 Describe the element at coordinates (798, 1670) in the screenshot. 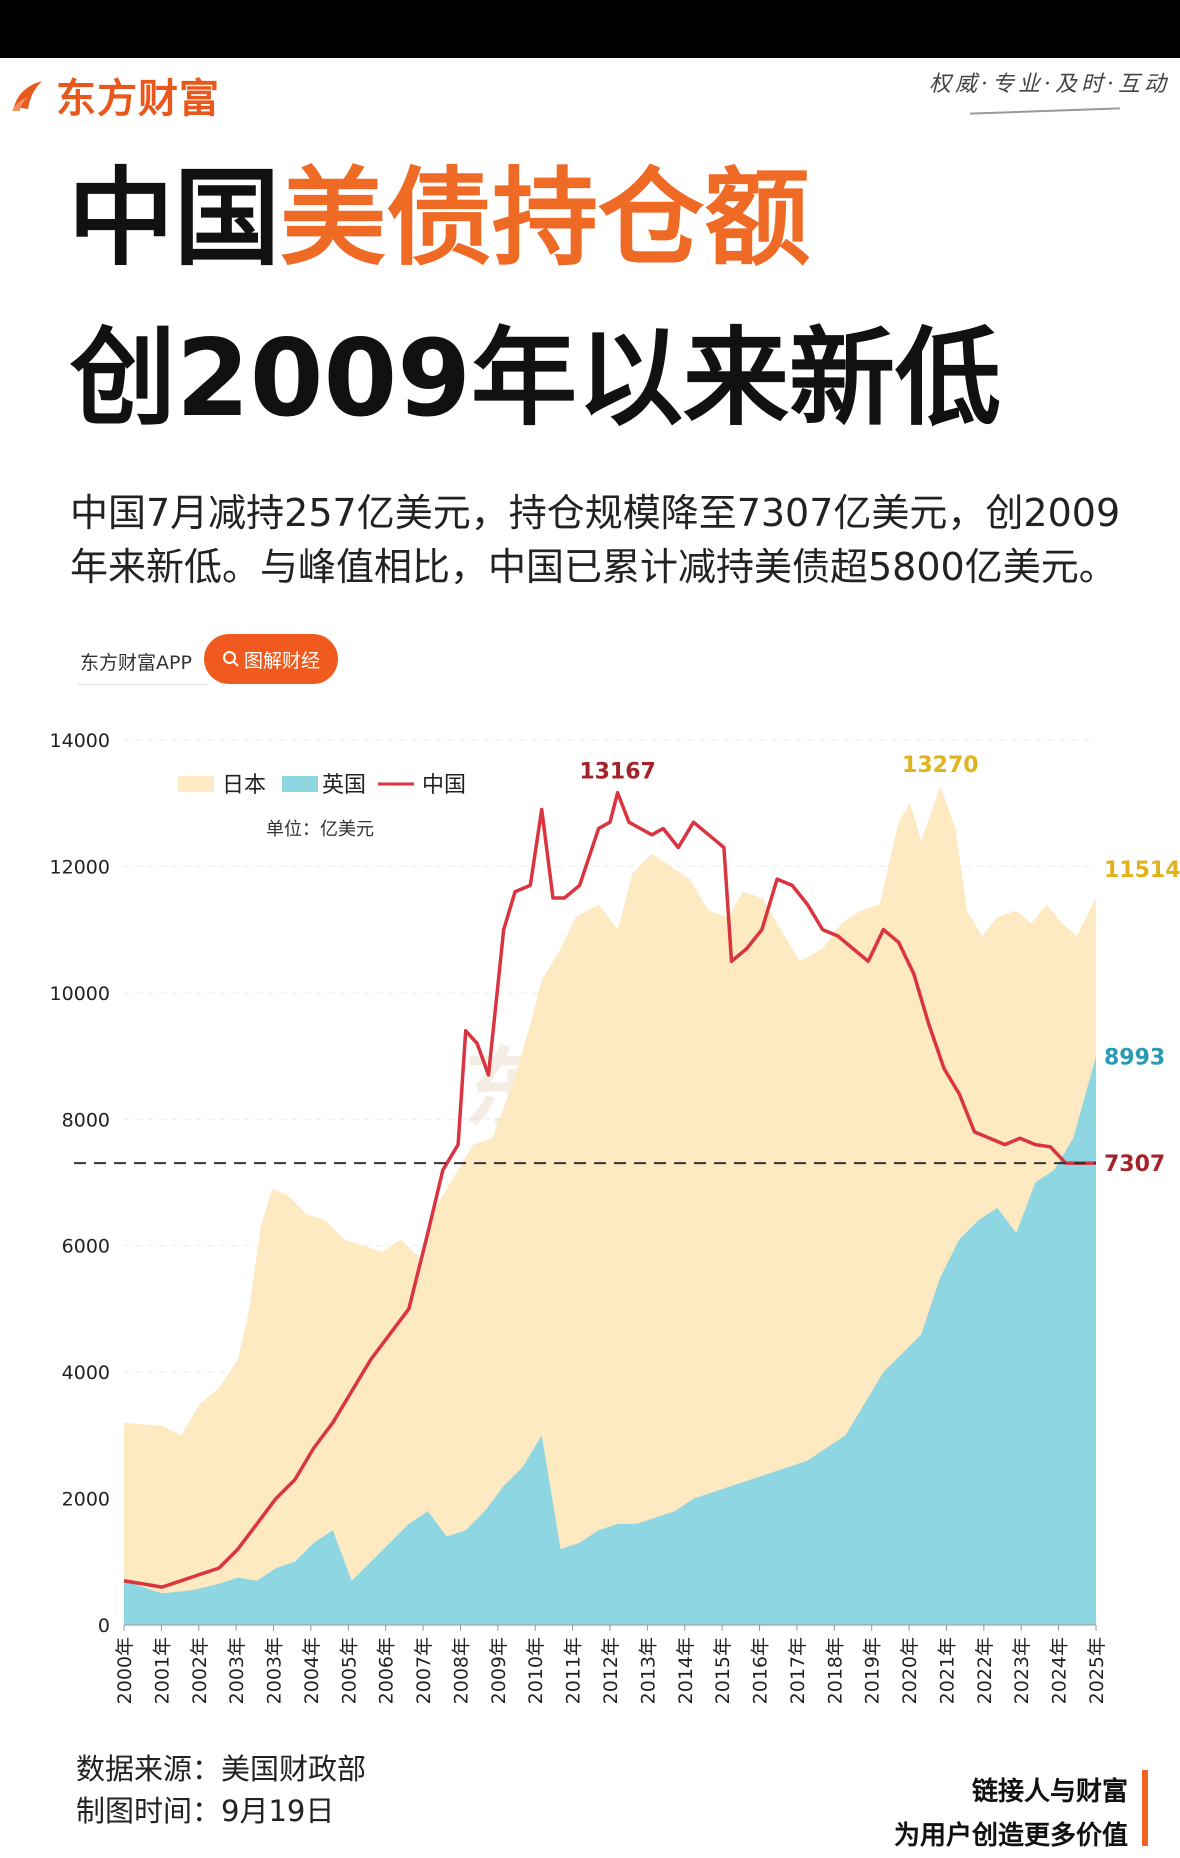

I see `x-tick-label: 2017年` at that location.